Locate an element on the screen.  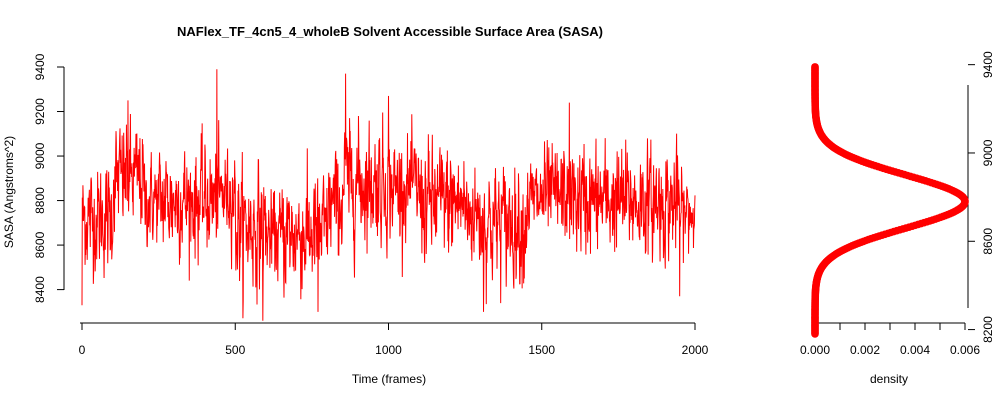
main-y-tick-label-0: 8400 is located at coordinates (40, 289).